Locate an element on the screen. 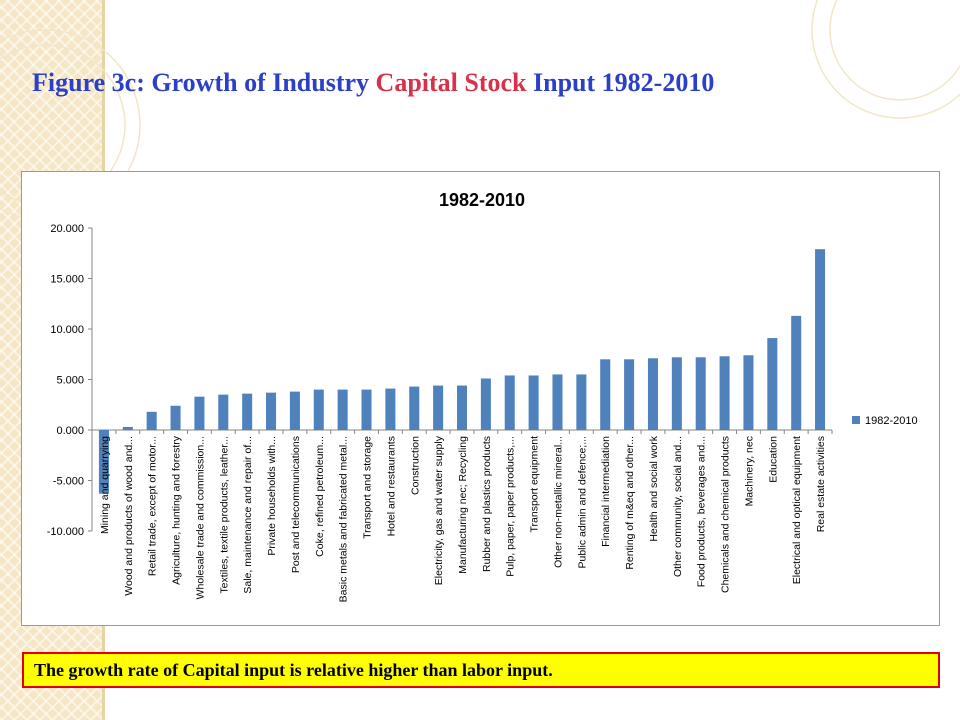 This screenshot has height=720, width=960. x-tick-label: Construction is located at coordinates (415, 465).